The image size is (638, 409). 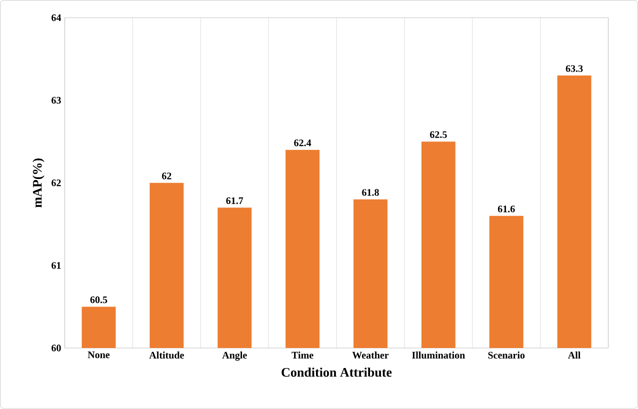 What do you see at coordinates (370, 192) in the screenshot?
I see `data-label: 61.8` at bounding box center [370, 192].